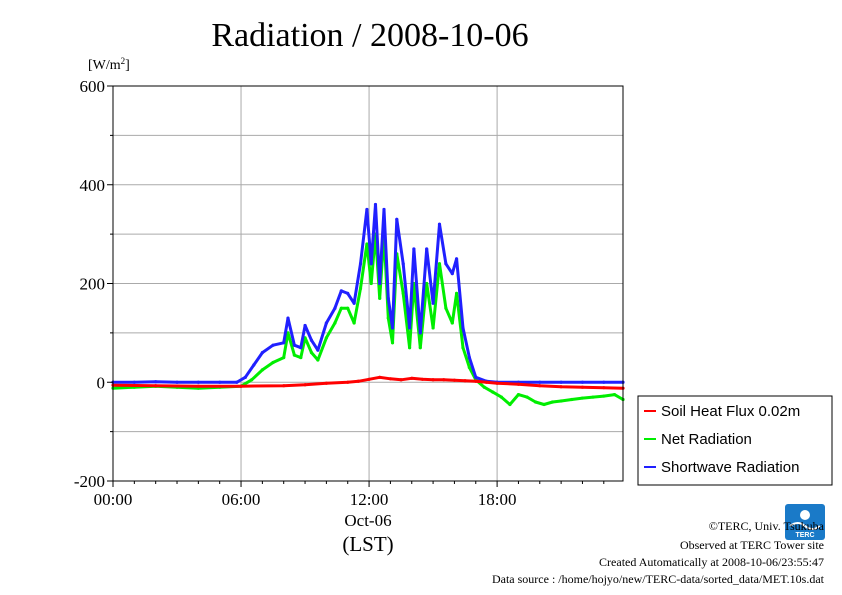 The image size is (842, 595). What do you see at coordinates (706, 439) in the screenshot?
I see `legend-label-net-radiation: Net Radiation` at bounding box center [706, 439].